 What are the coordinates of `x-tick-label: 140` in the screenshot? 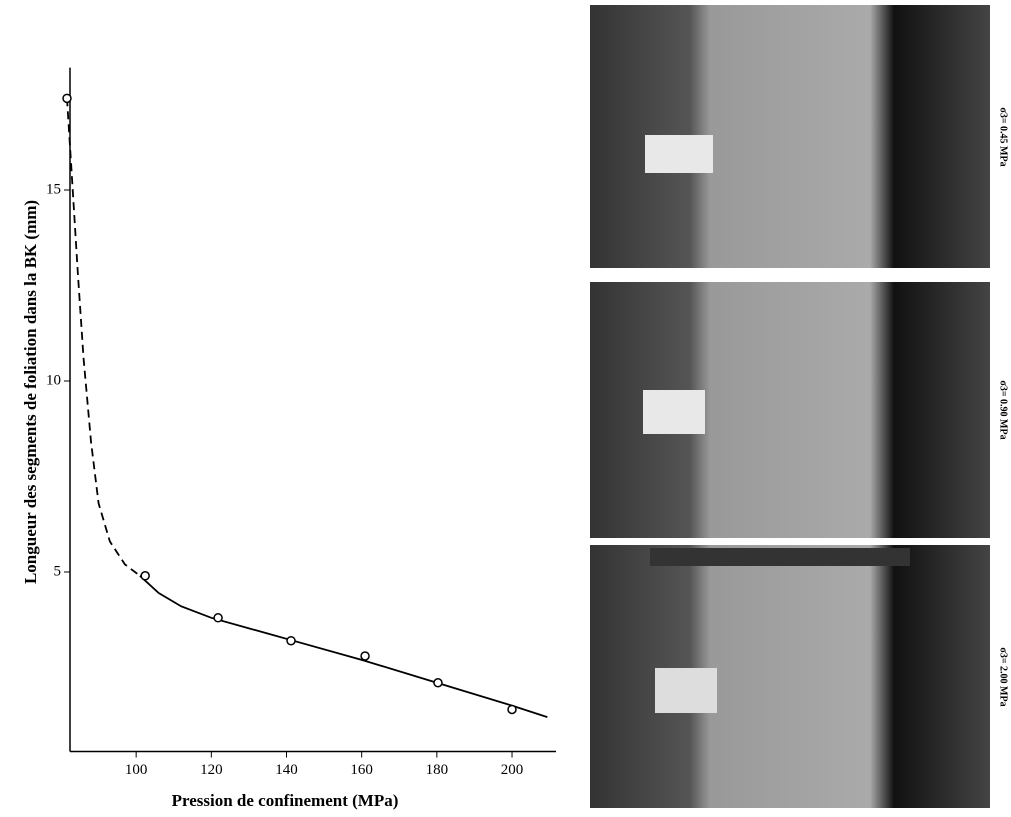 It's located at (286, 770).